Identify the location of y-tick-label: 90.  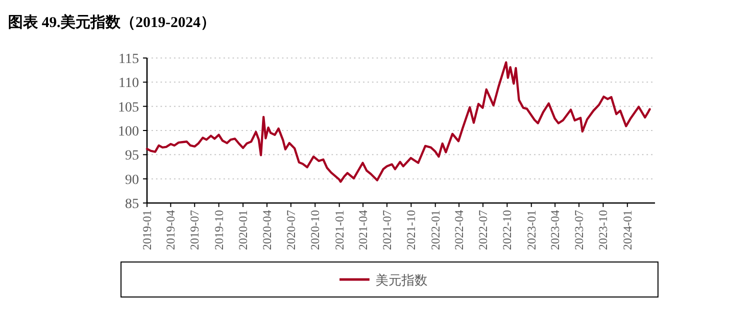
(132, 180).